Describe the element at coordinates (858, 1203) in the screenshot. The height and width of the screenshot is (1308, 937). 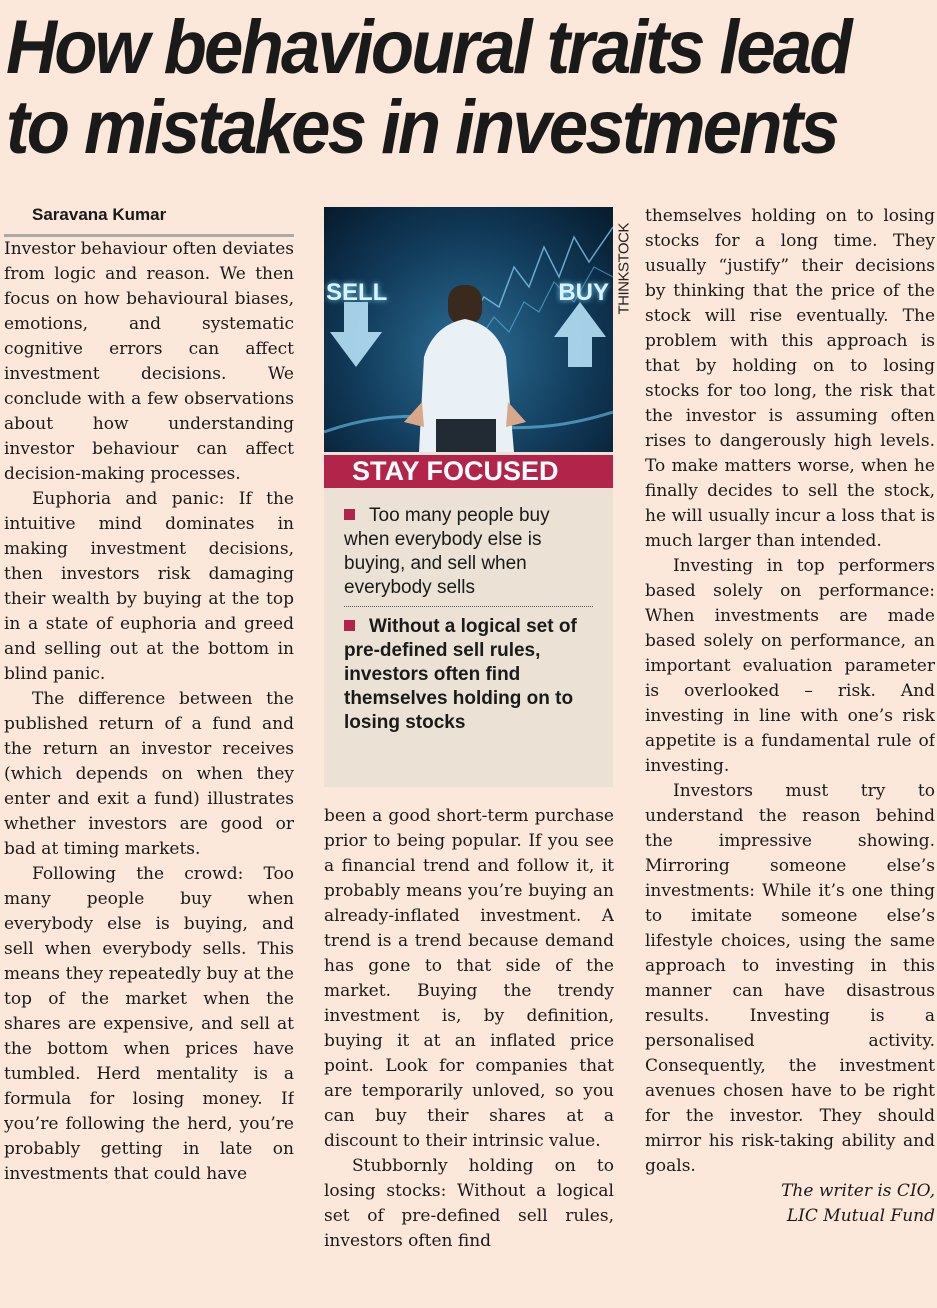
I see `author-note: The writer is CIO, LIC Mutual Fund` at that location.